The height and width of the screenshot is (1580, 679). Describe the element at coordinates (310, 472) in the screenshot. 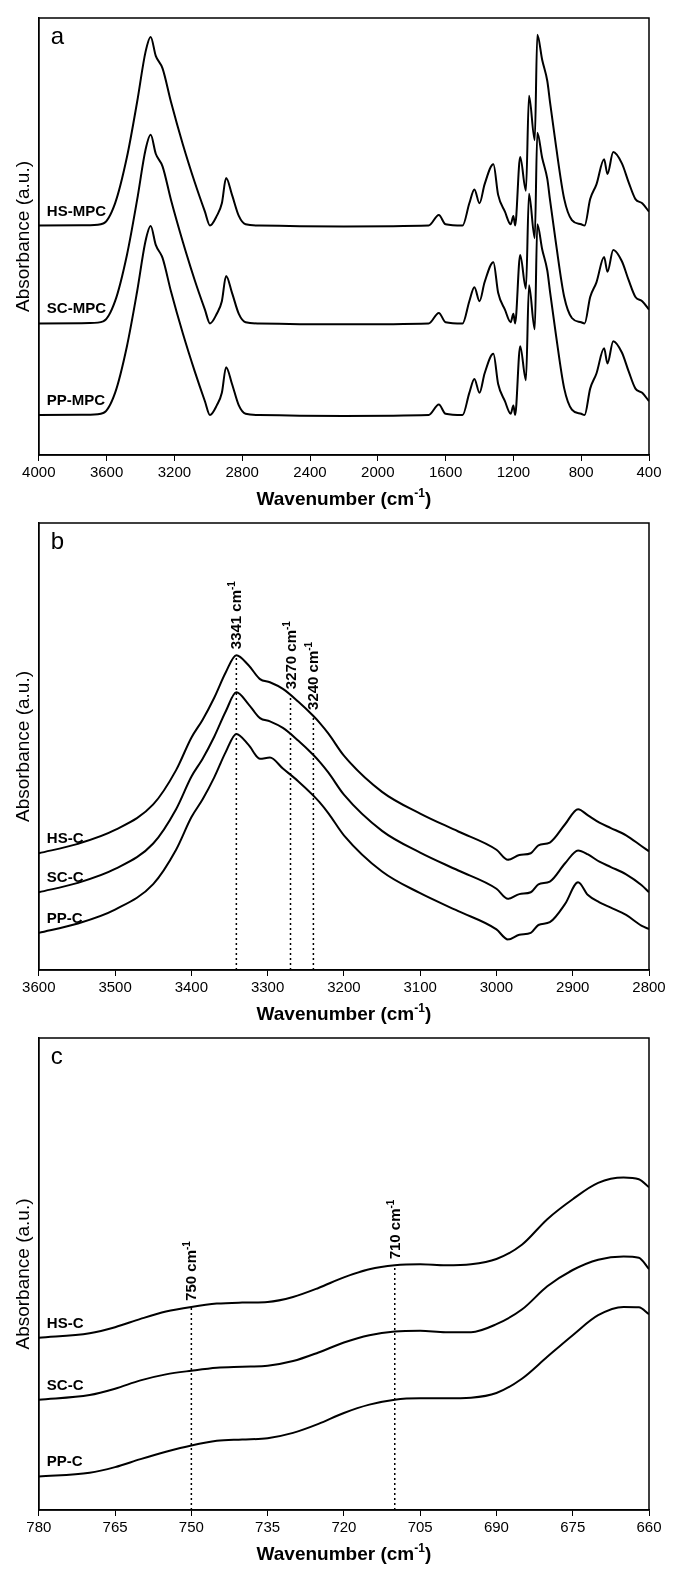

I see `x-tick-label: 2400` at that location.